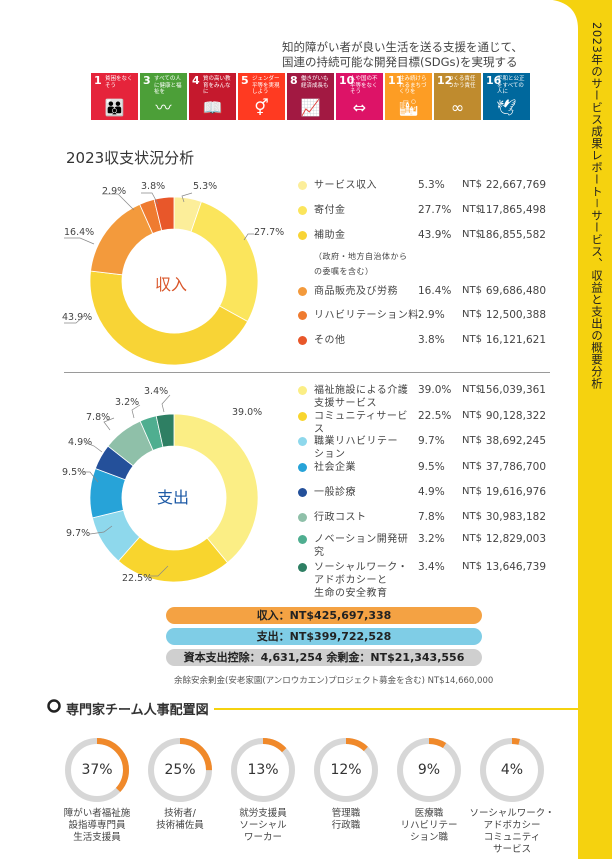 The image size is (612, 859). What do you see at coordinates (346, 813) in the screenshot?
I see `team-role-label-line: 管理職` at bounding box center [346, 813].